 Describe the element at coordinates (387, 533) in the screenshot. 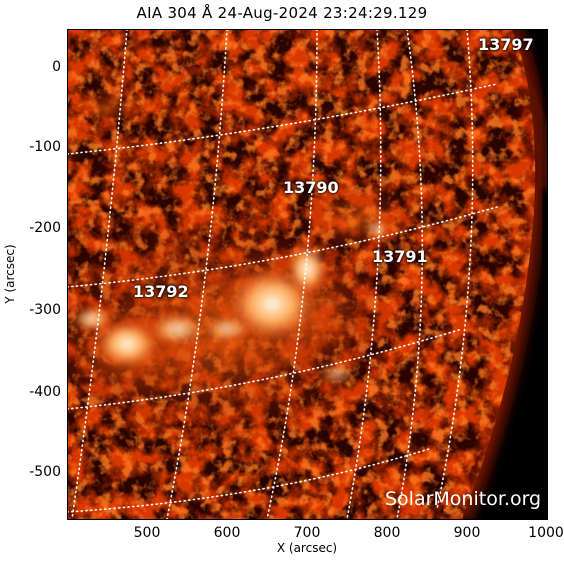

I see `x-tick-label: 800` at that location.